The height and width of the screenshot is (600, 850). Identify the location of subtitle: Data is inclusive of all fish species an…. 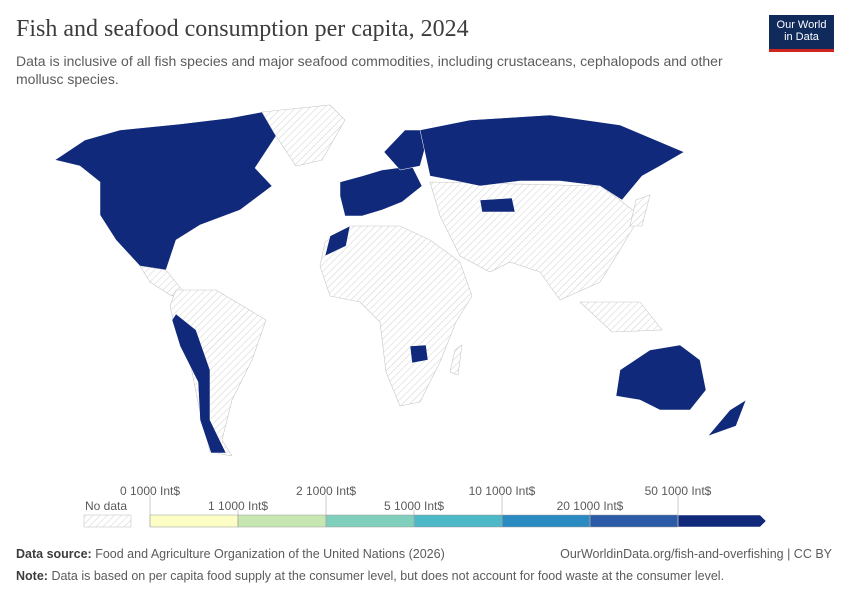
(369, 70).